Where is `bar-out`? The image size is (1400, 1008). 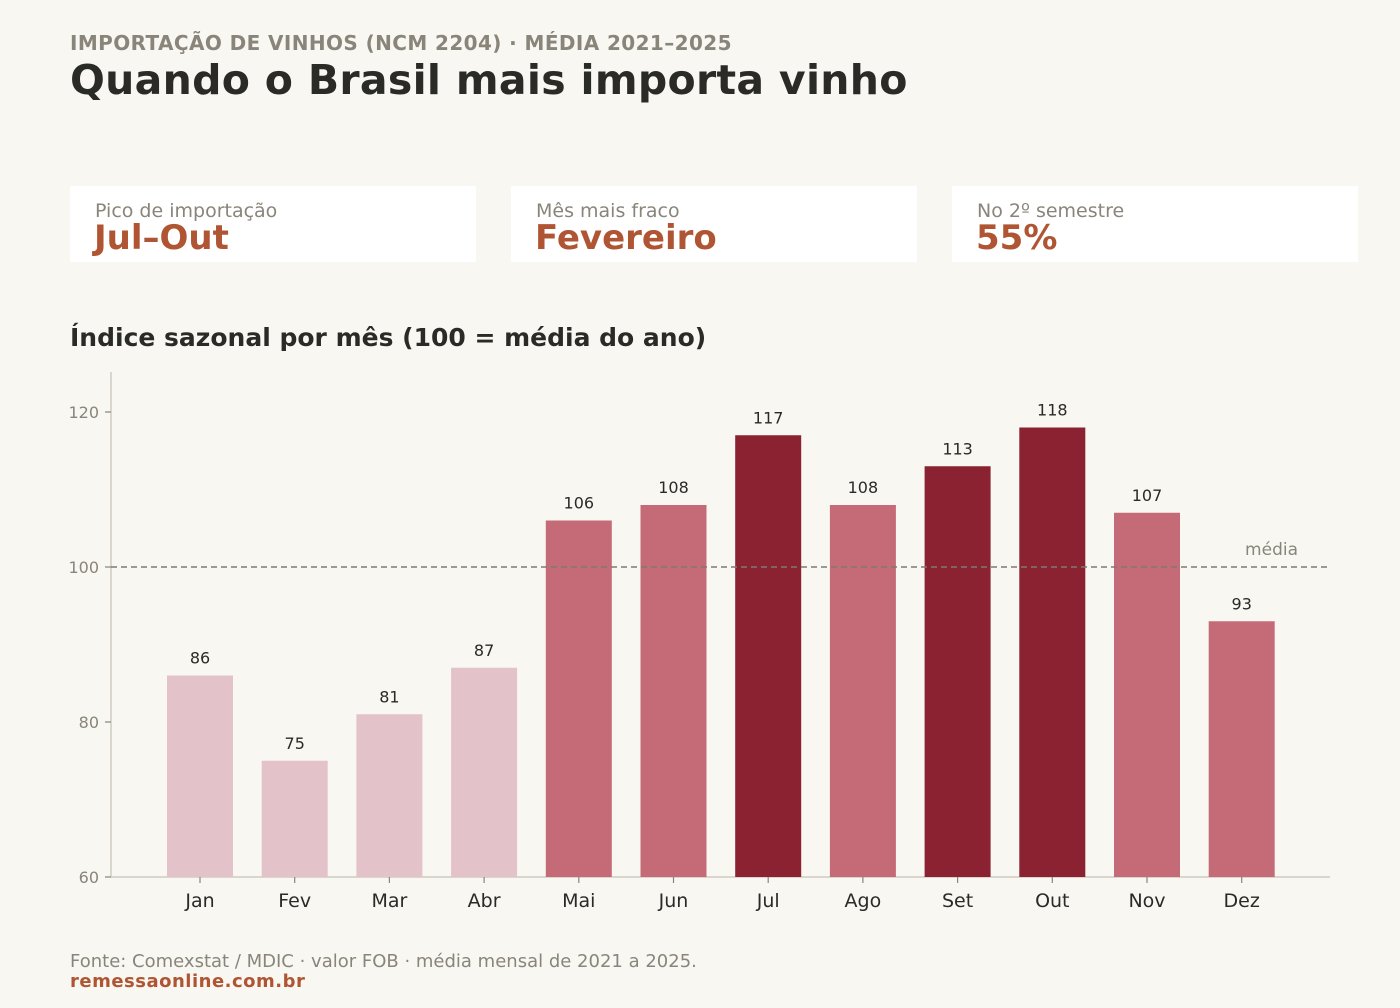
bar-out is located at coordinates (1052, 652).